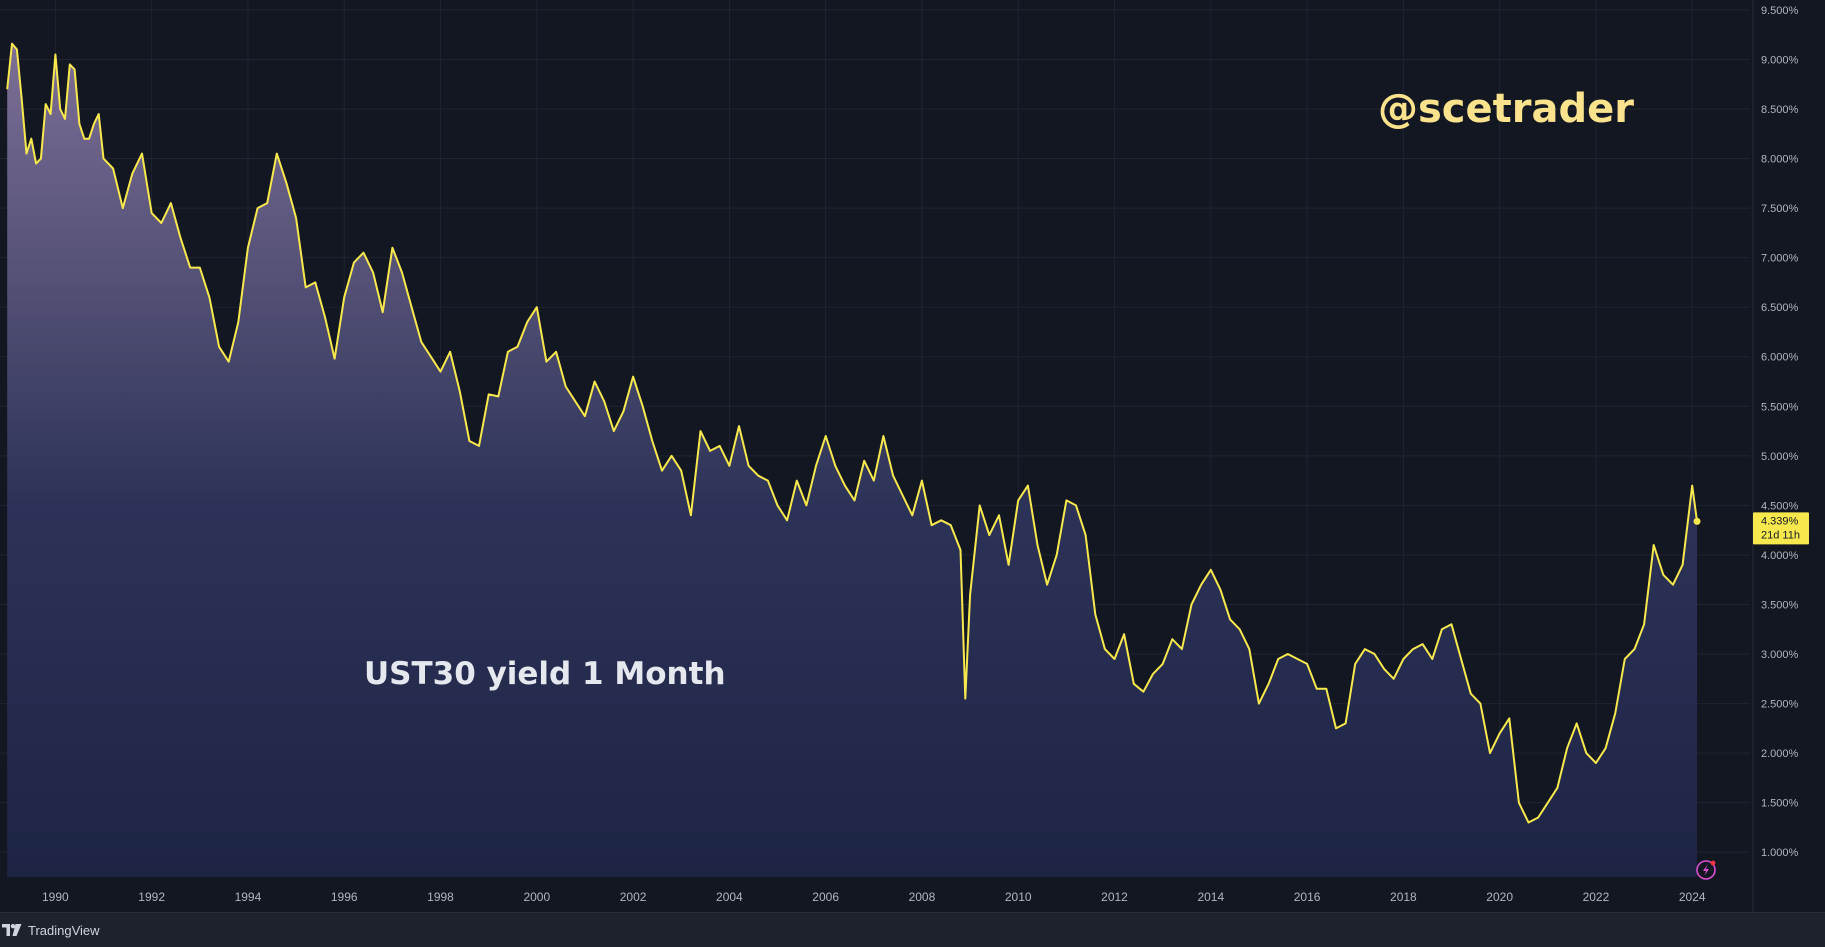  What do you see at coordinates (1780, 853) in the screenshot?
I see `y-tick-label: 1.000%` at bounding box center [1780, 853].